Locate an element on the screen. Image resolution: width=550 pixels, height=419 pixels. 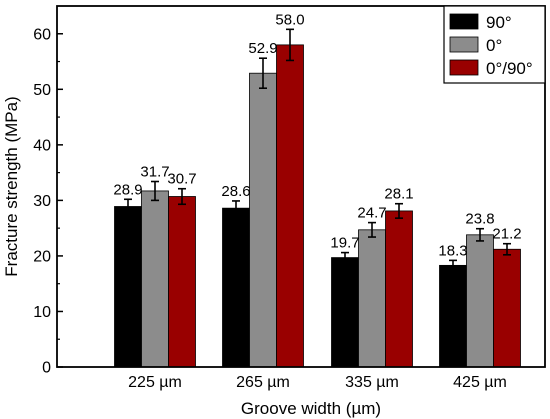
legend-label: 0° is located at coordinates (494, 45).